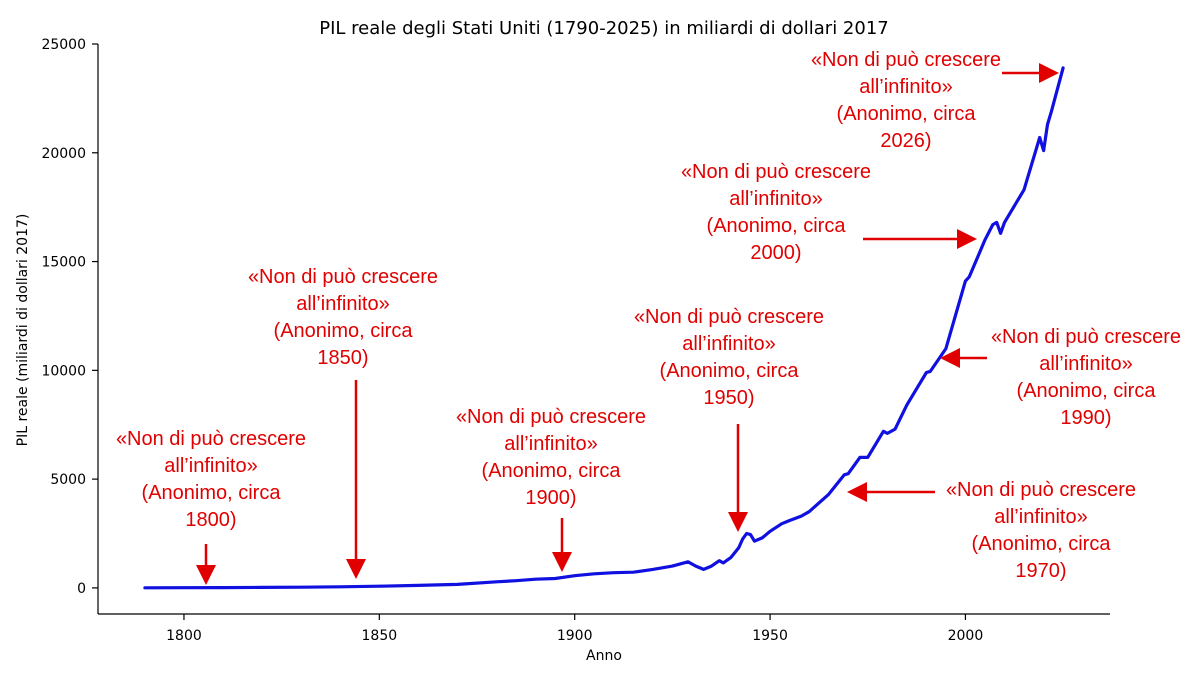 The width and height of the screenshot is (1200, 675). I want to click on y-tick-label: 25000, so click(63, 45).